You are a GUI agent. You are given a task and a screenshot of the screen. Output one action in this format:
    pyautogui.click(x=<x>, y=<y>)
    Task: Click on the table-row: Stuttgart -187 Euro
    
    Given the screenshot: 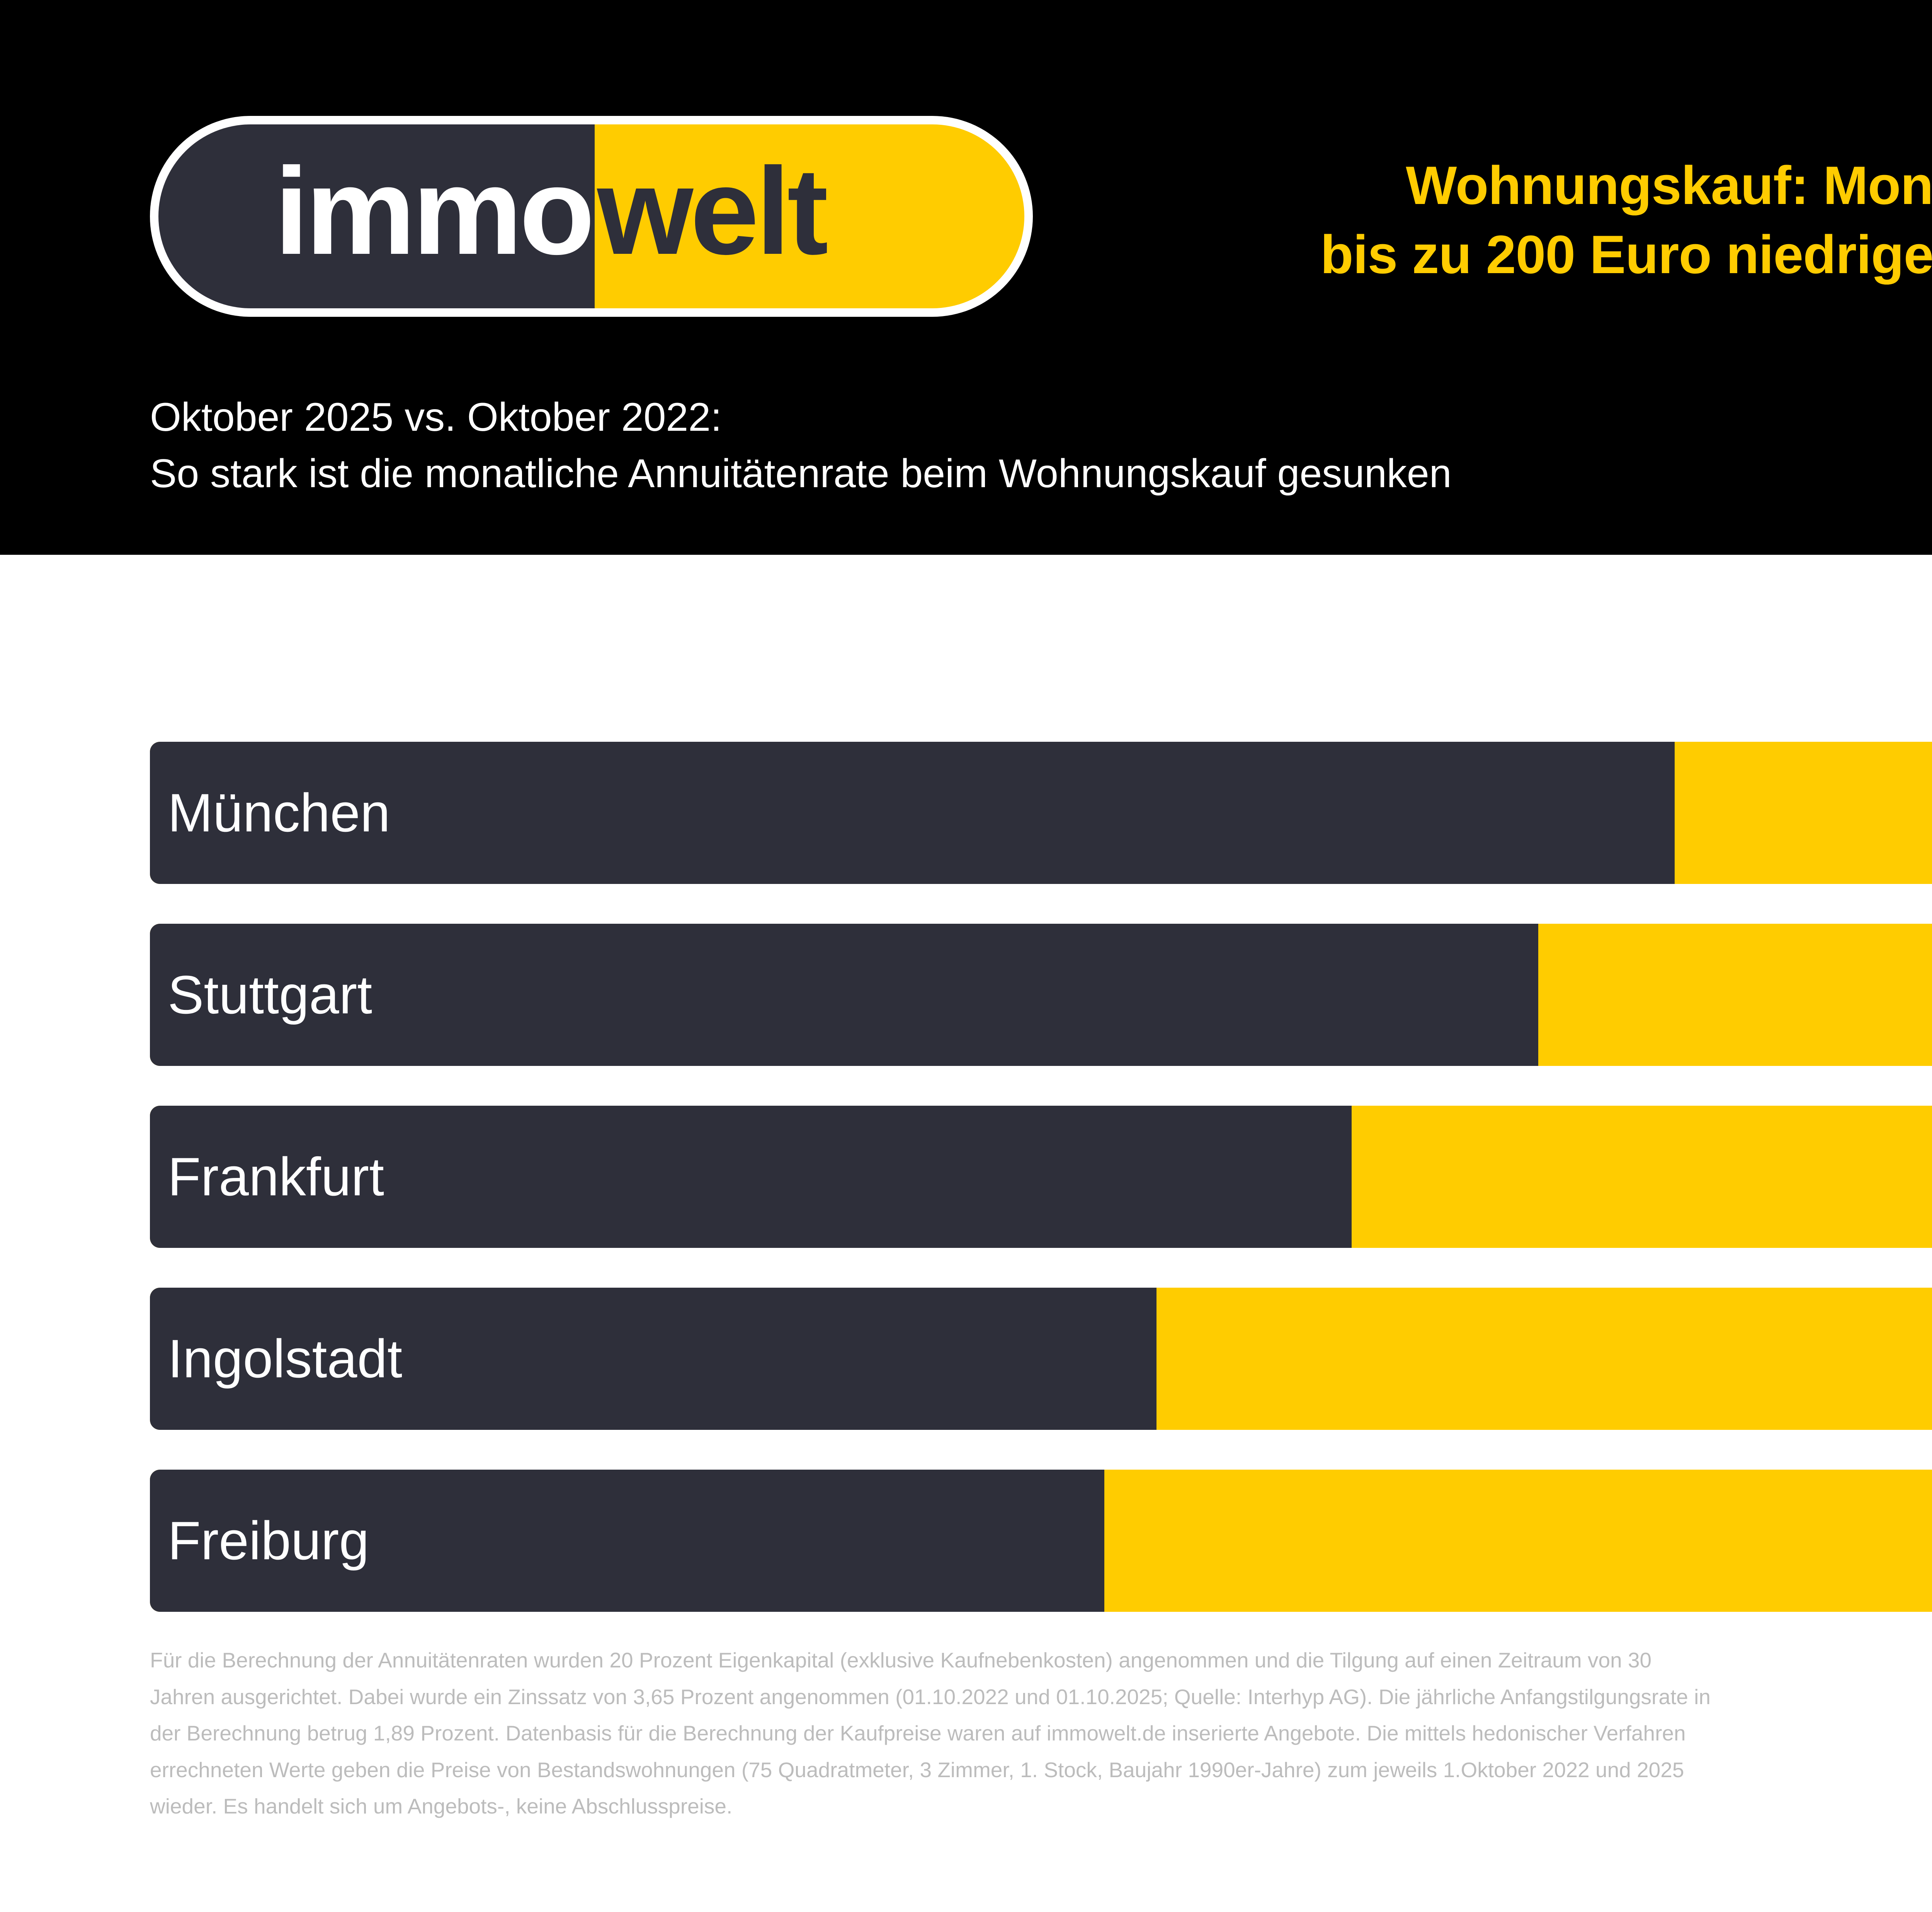 What is the action you would take?
    pyautogui.click(x=1041, y=995)
    